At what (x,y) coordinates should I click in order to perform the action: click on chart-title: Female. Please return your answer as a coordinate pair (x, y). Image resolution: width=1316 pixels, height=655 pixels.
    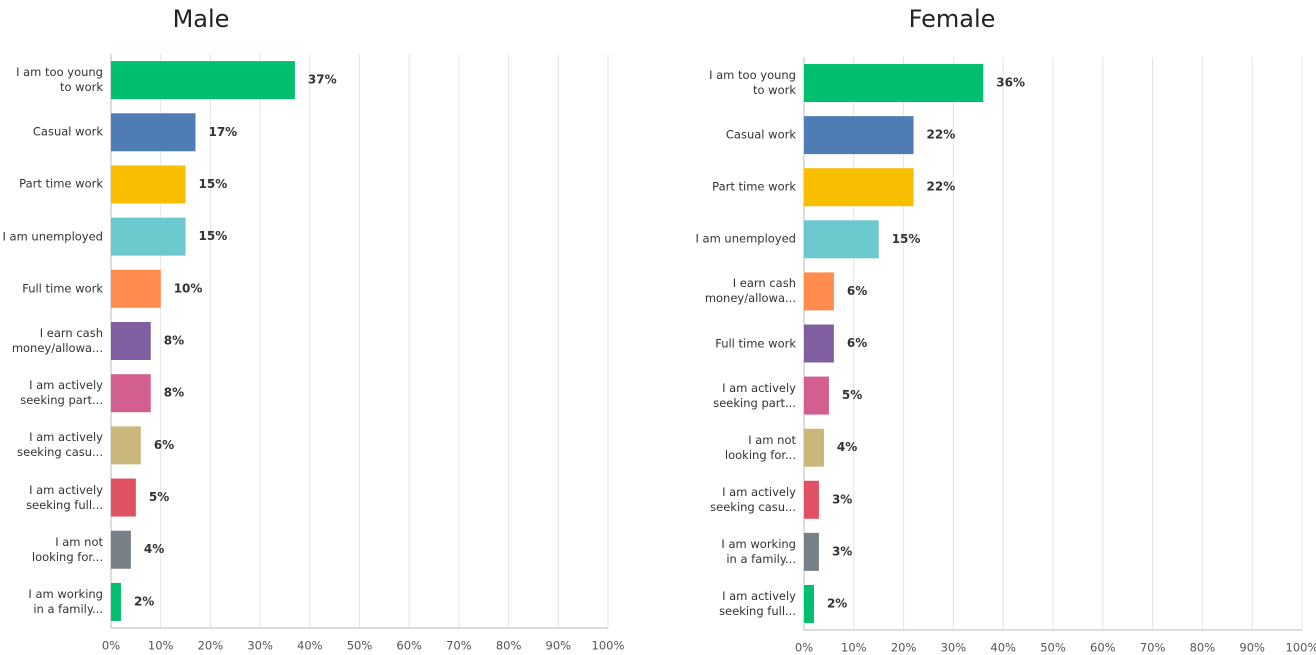
    Looking at the image, I should click on (952, 19).